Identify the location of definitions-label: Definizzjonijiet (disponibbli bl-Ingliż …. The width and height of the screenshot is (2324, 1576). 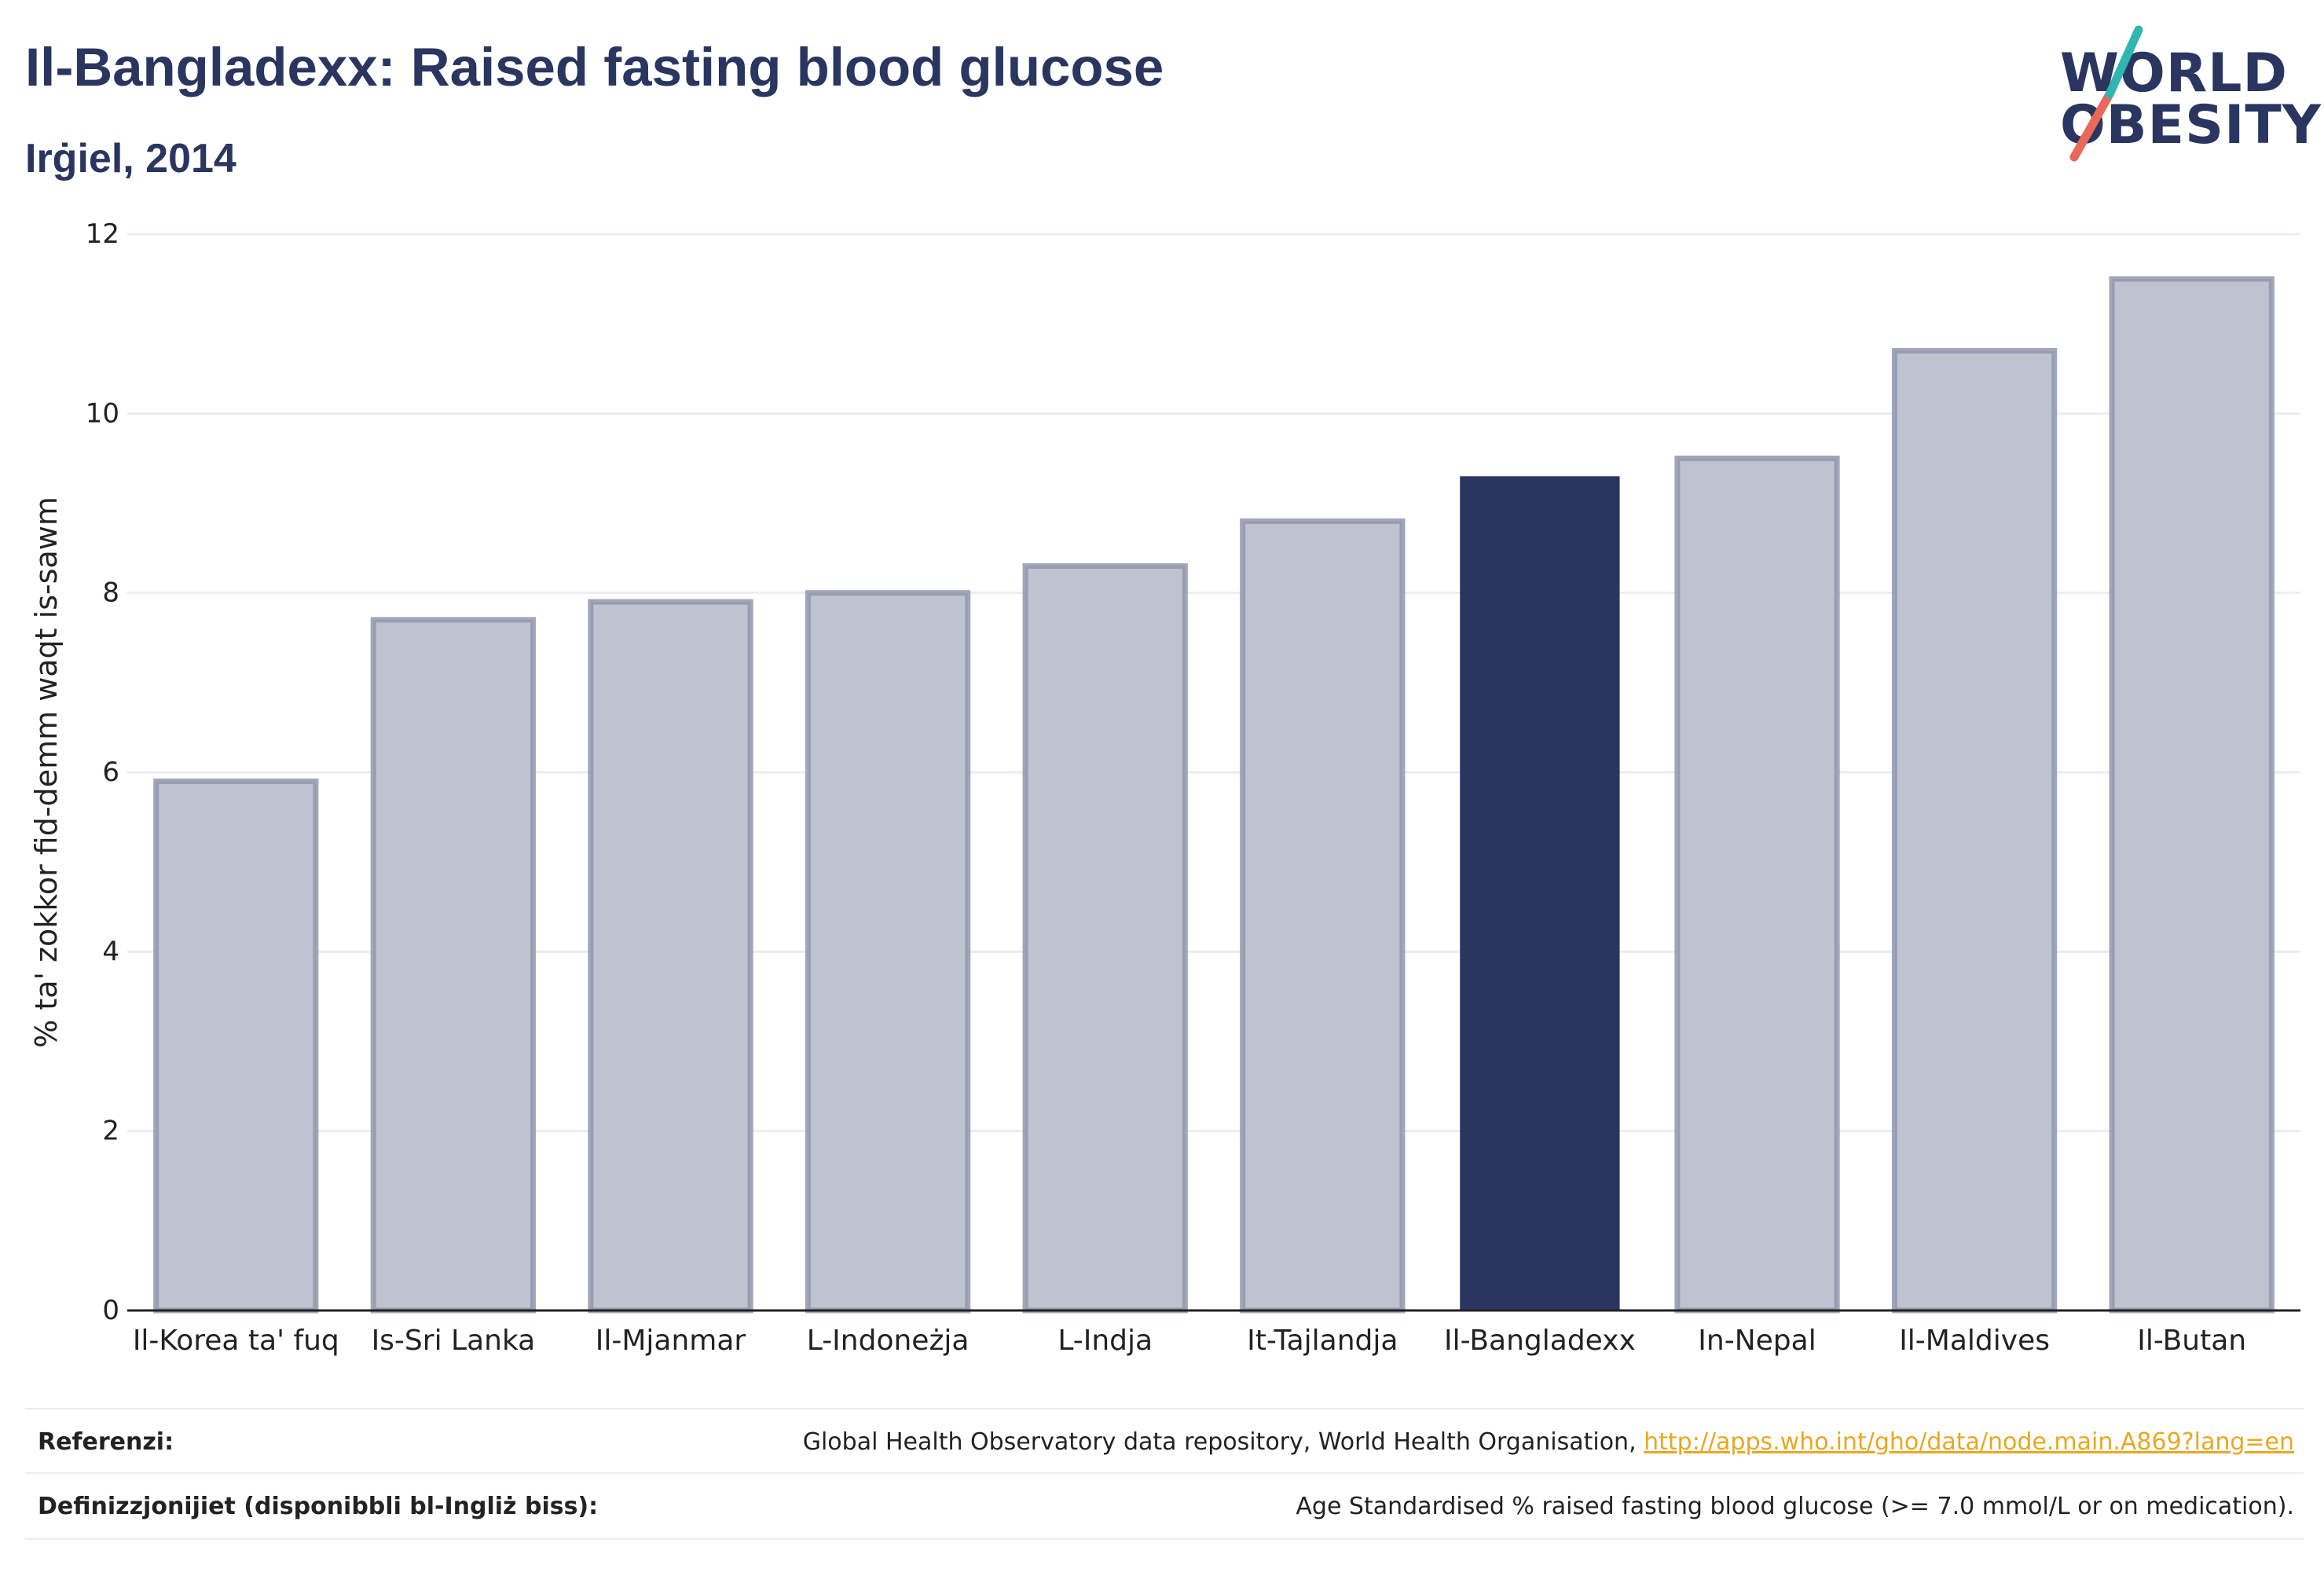
(318, 1506).